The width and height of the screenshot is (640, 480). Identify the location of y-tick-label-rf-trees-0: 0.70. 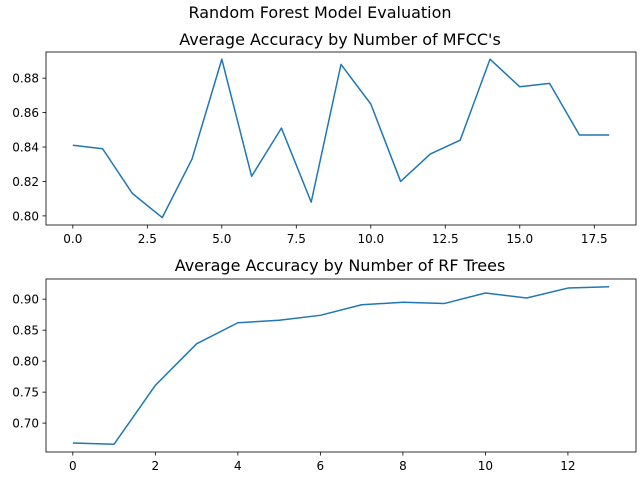
(25, 424).